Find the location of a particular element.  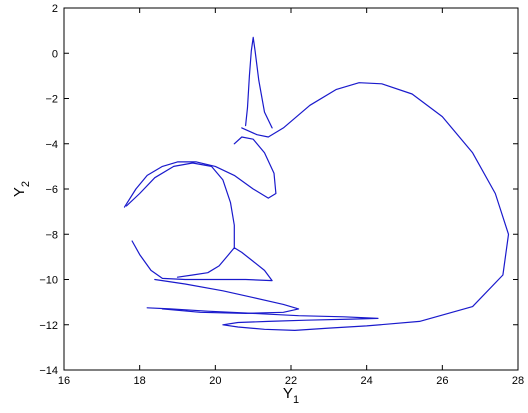

x-axis-label-subscript: 1 is located at coordinates (296, 400).